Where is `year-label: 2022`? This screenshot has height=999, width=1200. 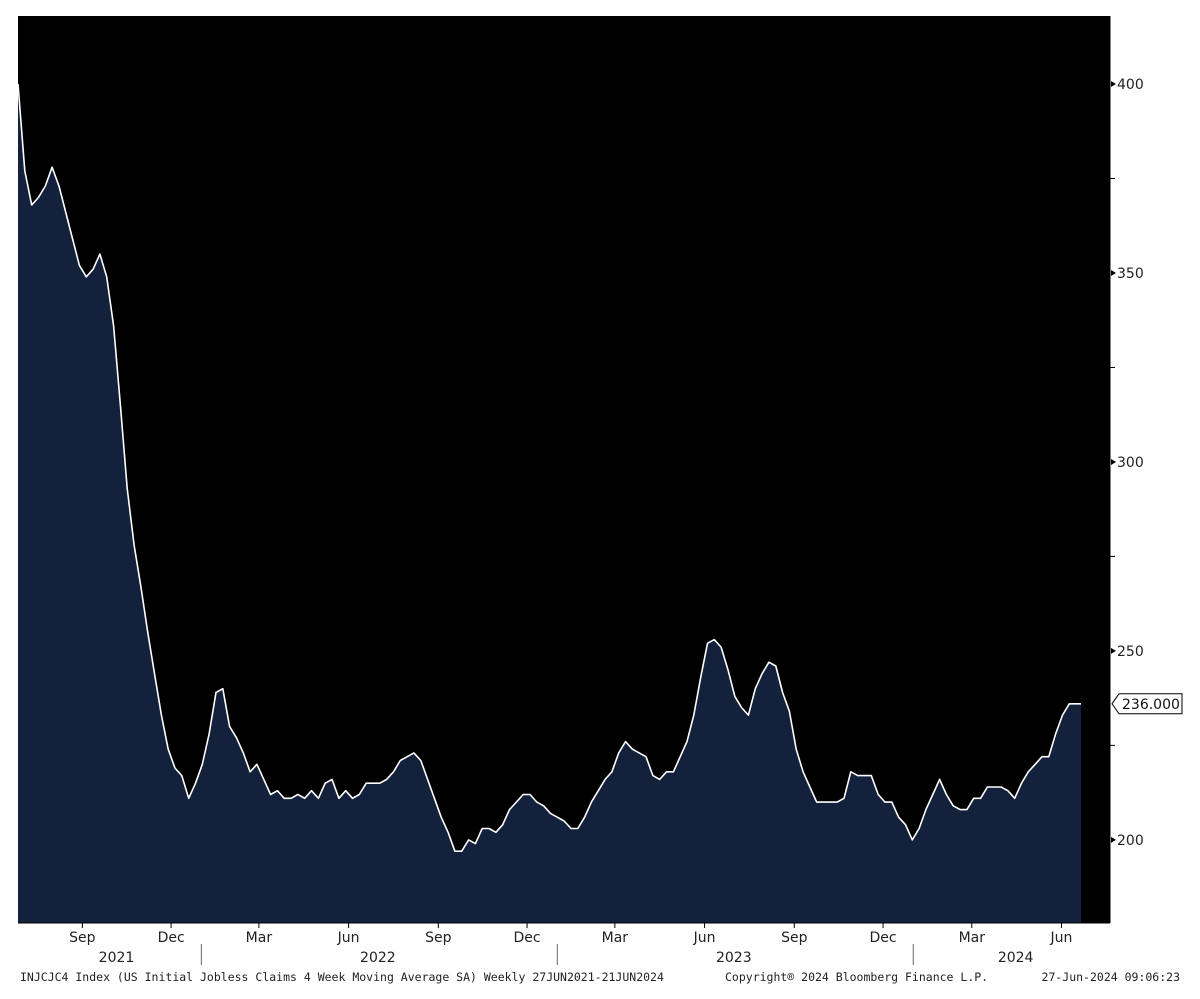
year-label: 2022 is located at coordinates (378, 958).